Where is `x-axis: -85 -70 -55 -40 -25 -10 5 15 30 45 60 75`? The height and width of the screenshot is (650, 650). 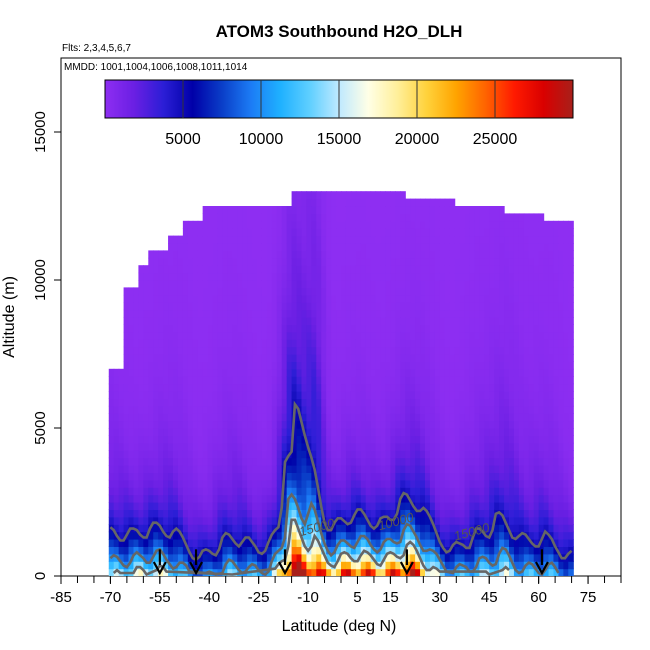 x-axis: -85 -70 -55 -40 -25 -10 5 15 30 45 60 75 is located at coordinates (336, 591).